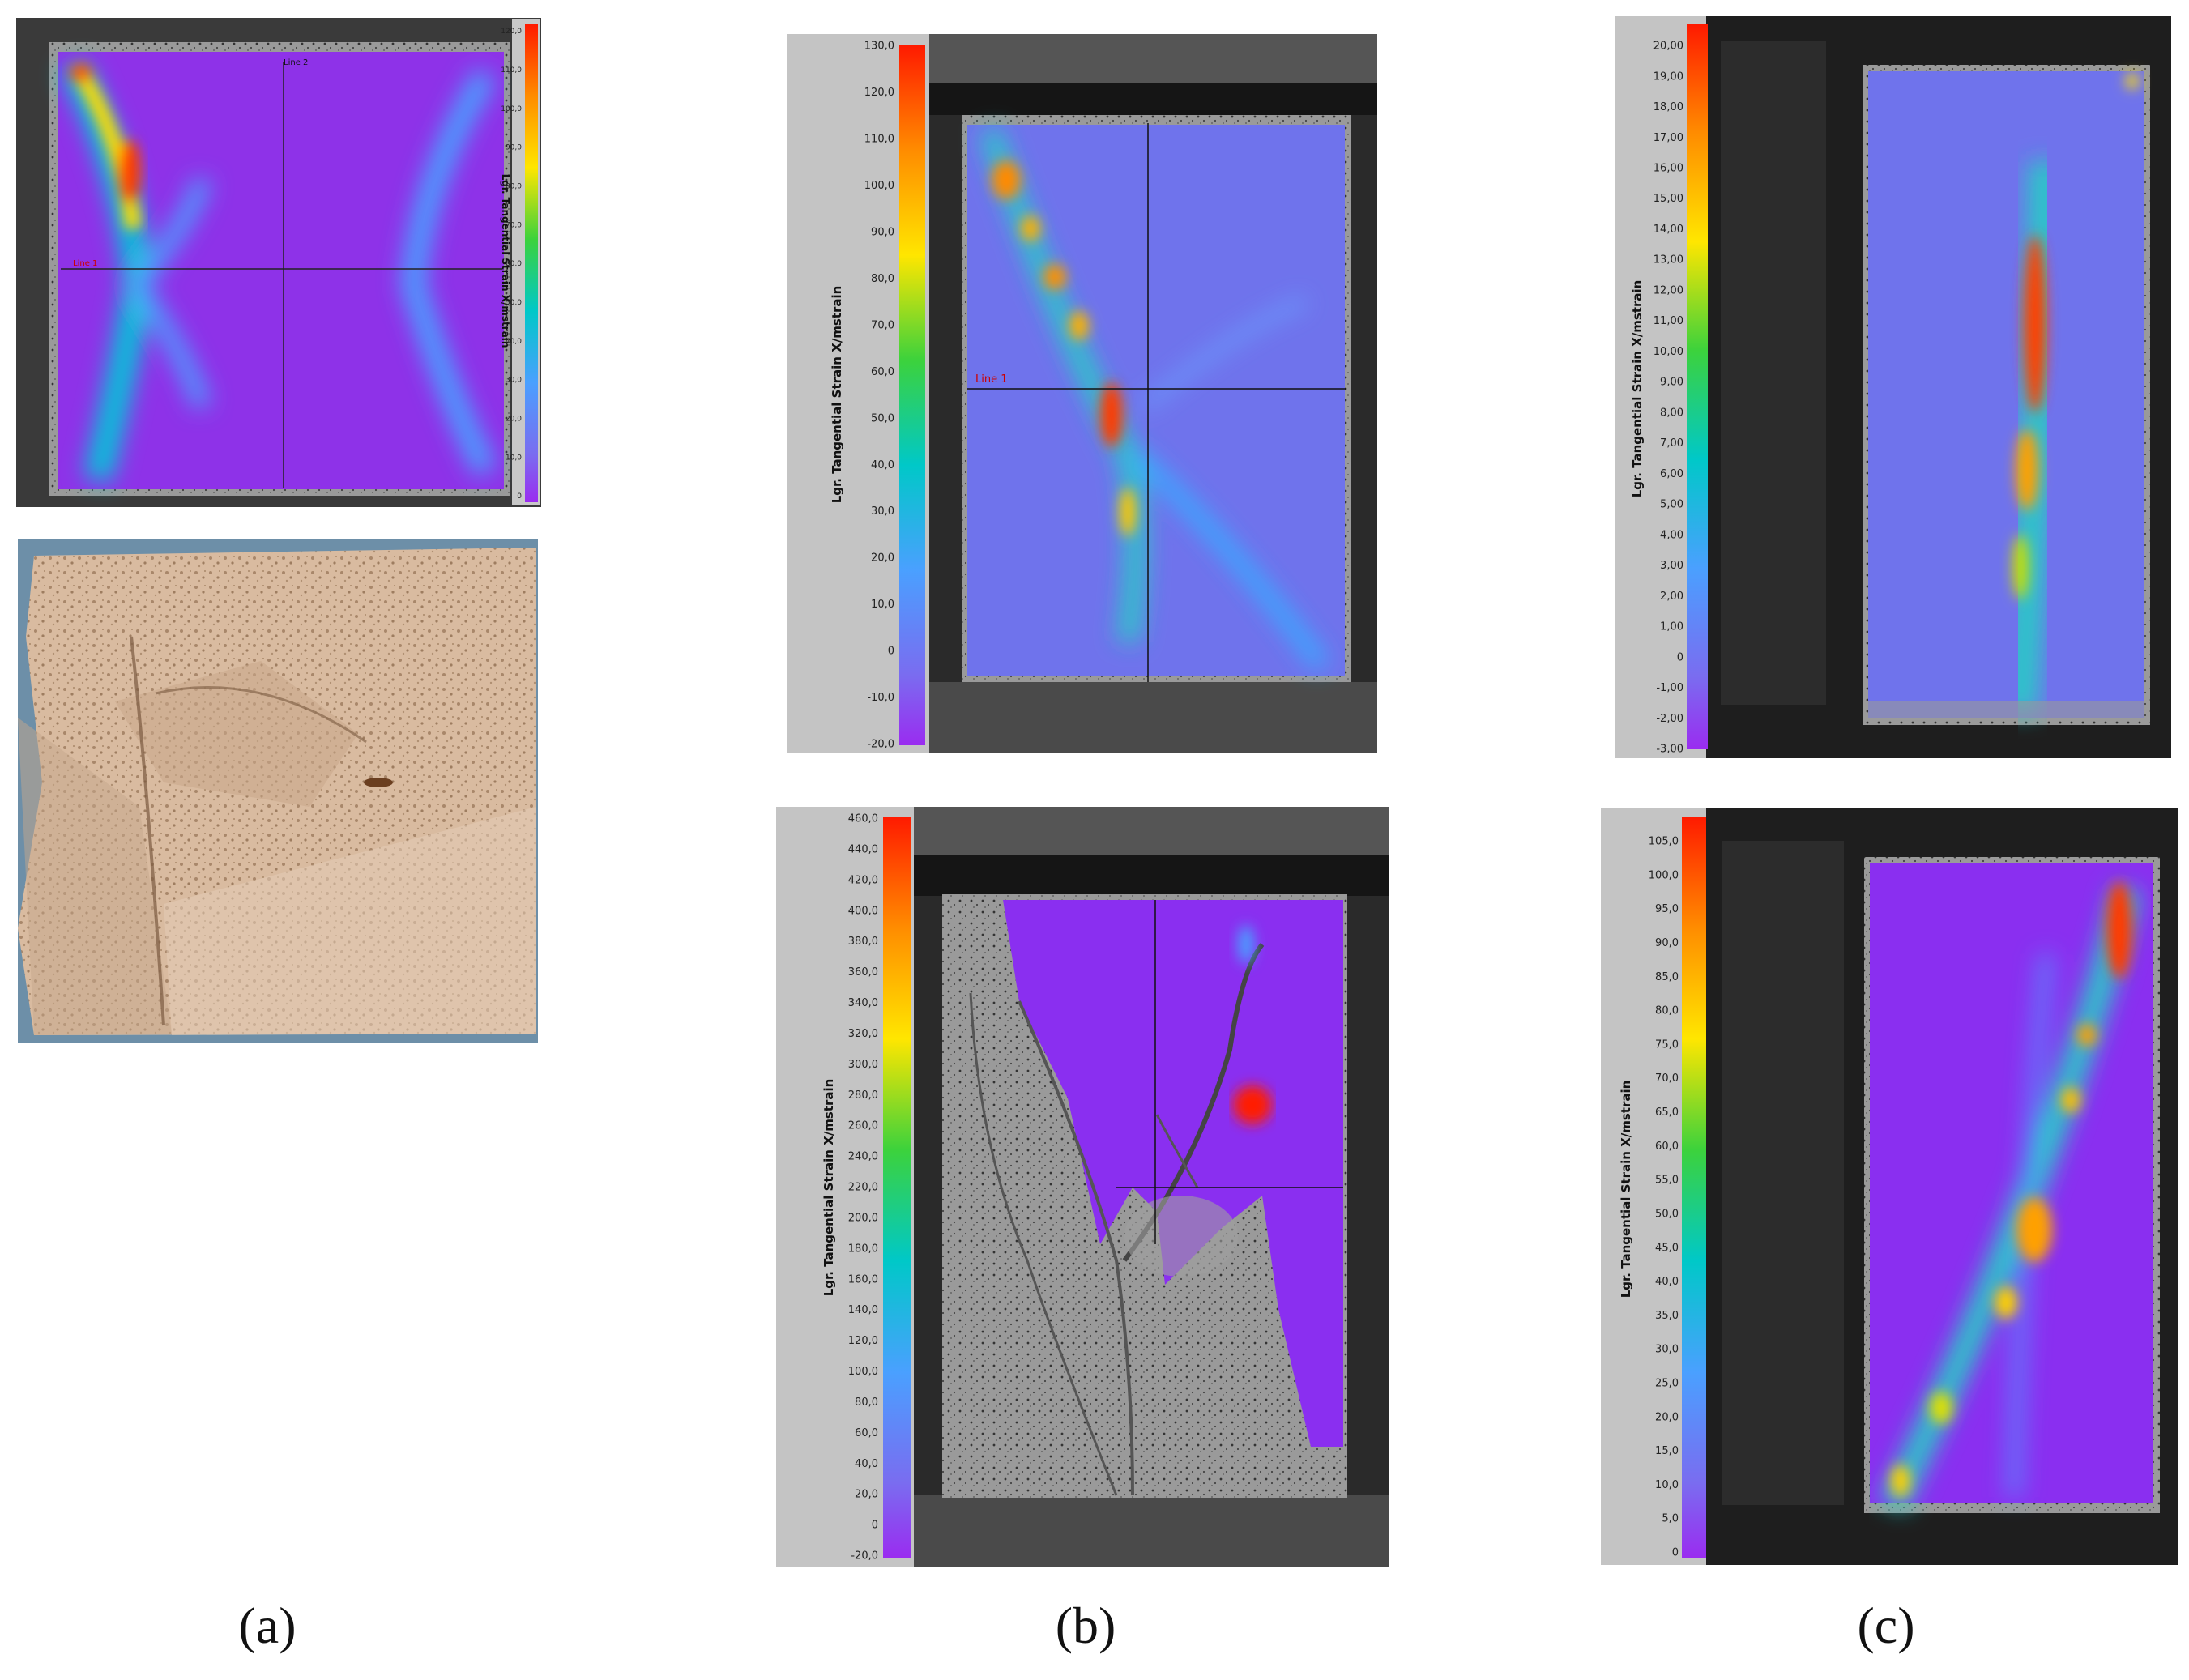 This screenshot has width=2189, height=1680. I want to click on colorbar-tick-label: 16,00, so click(1668, 169).